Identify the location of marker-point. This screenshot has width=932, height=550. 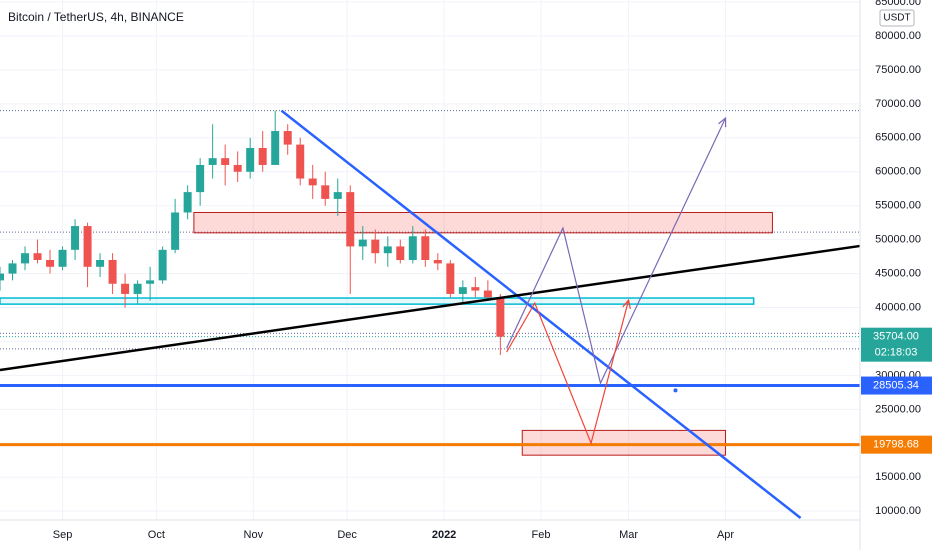
(675, 390).